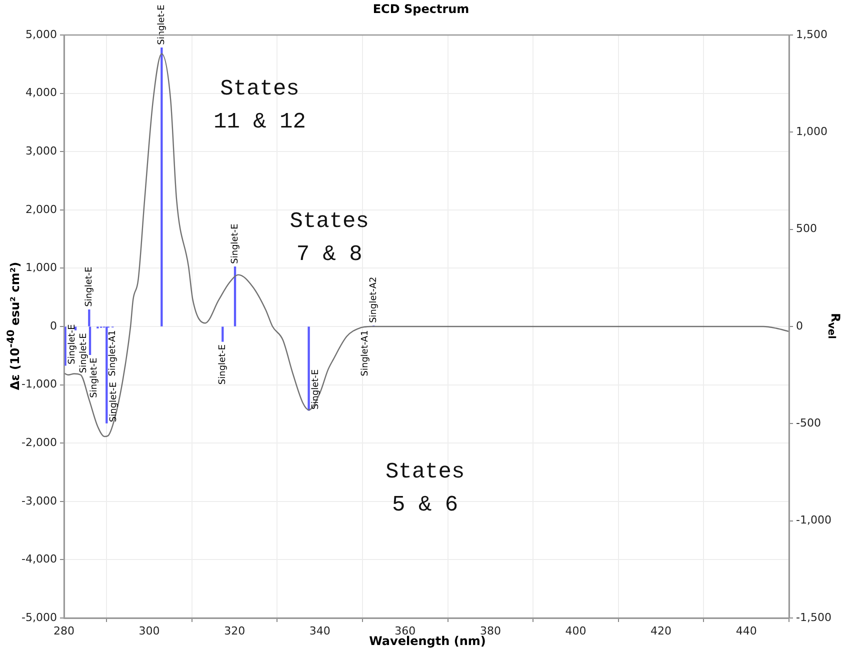 The image size is (842, 653). What do you see at coordinates (39, 559) in the screenshot?
I see `y-tick-label: -4,000` at bounding box center [39, 559].